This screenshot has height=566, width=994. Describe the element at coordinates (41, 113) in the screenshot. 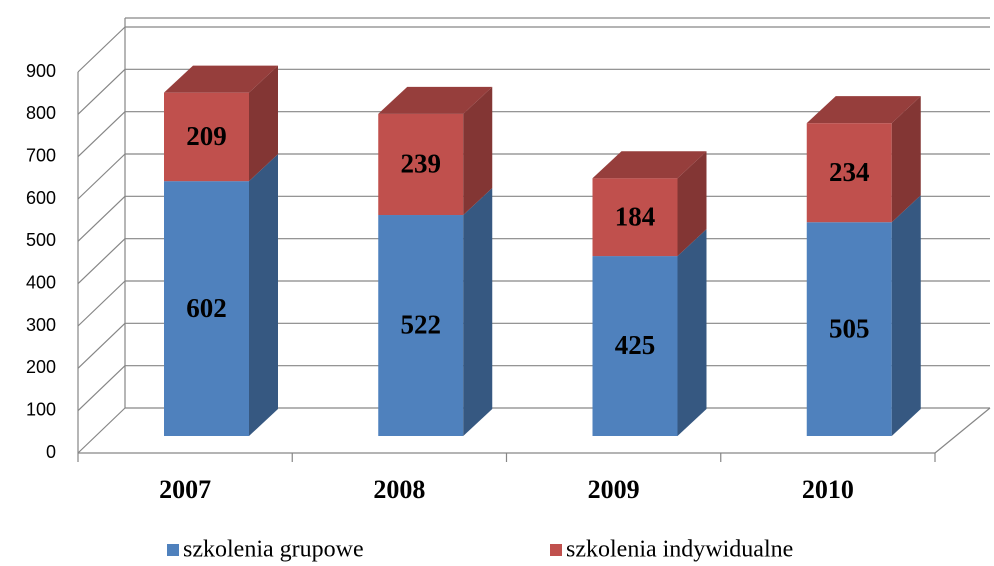

I see `y-tick-label: 800` at that location.